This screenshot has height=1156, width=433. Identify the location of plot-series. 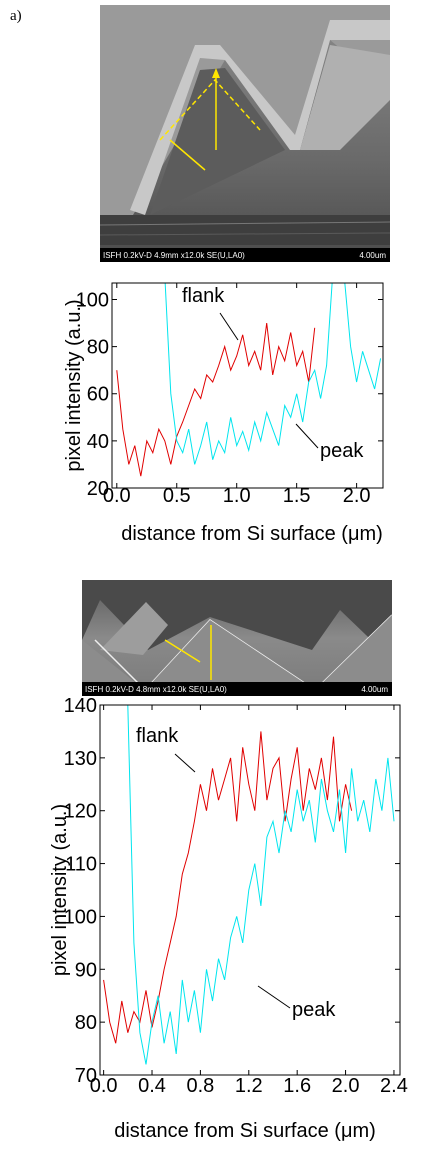
(249, 380).